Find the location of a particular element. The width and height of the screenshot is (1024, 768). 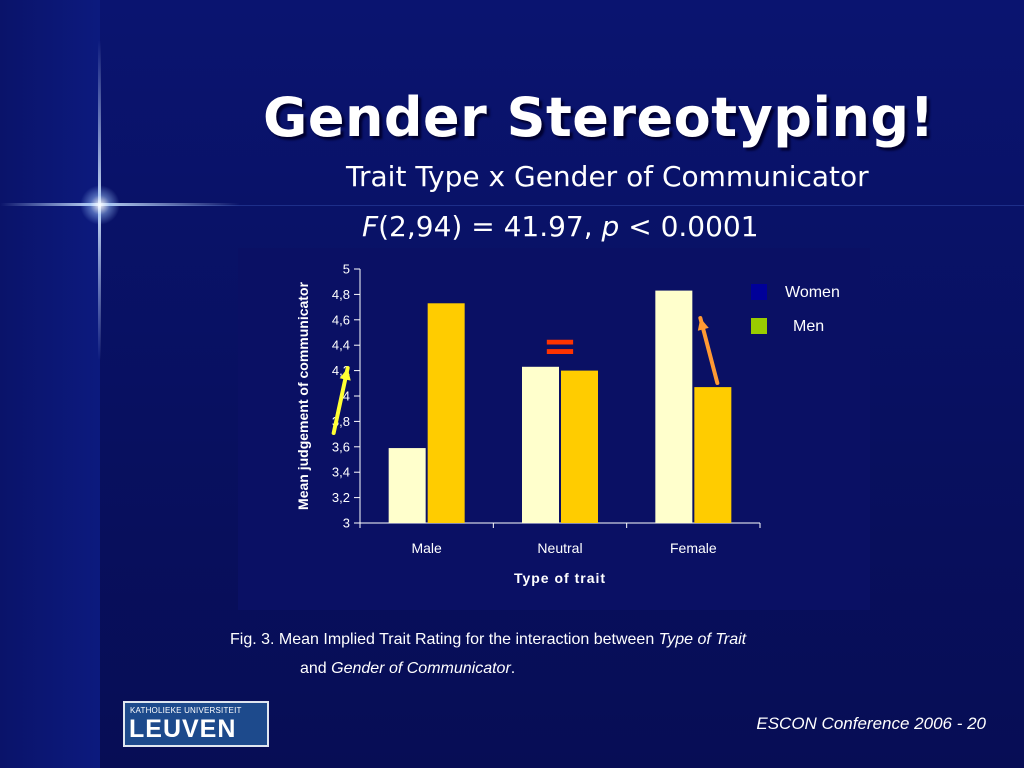

slide-subtitle: Trait Type x Gender of Communicator is located at coordinates (607, 176).